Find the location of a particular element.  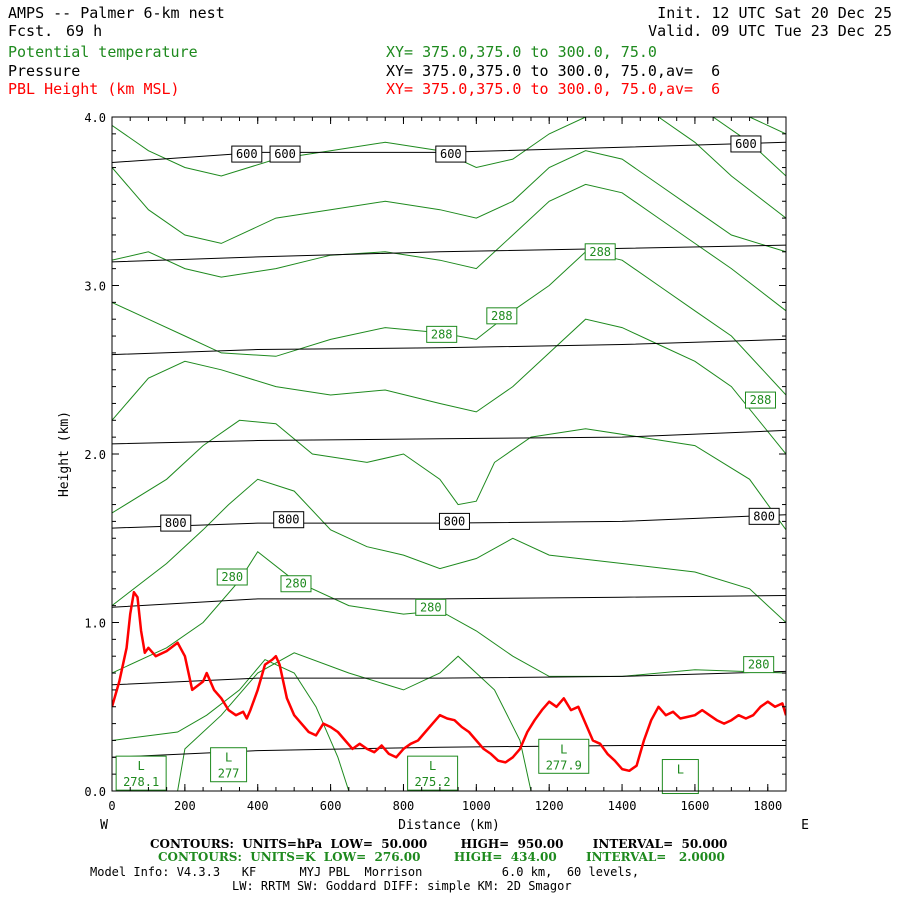

init-time: Init. 12 UTC Sat 20 Dec 25 is located at coordinates (774, 13).